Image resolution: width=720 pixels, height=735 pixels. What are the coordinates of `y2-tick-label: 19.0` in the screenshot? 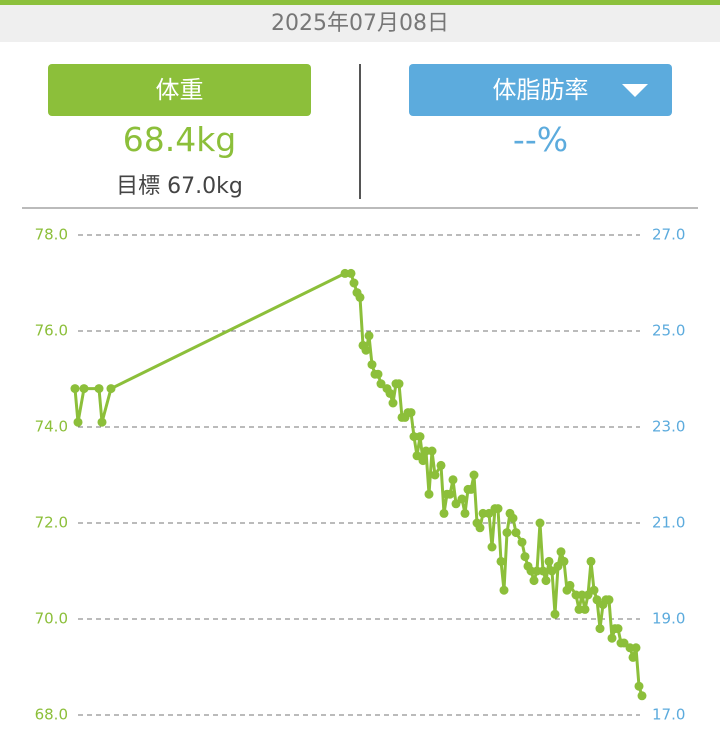 It's located at (668, 619).